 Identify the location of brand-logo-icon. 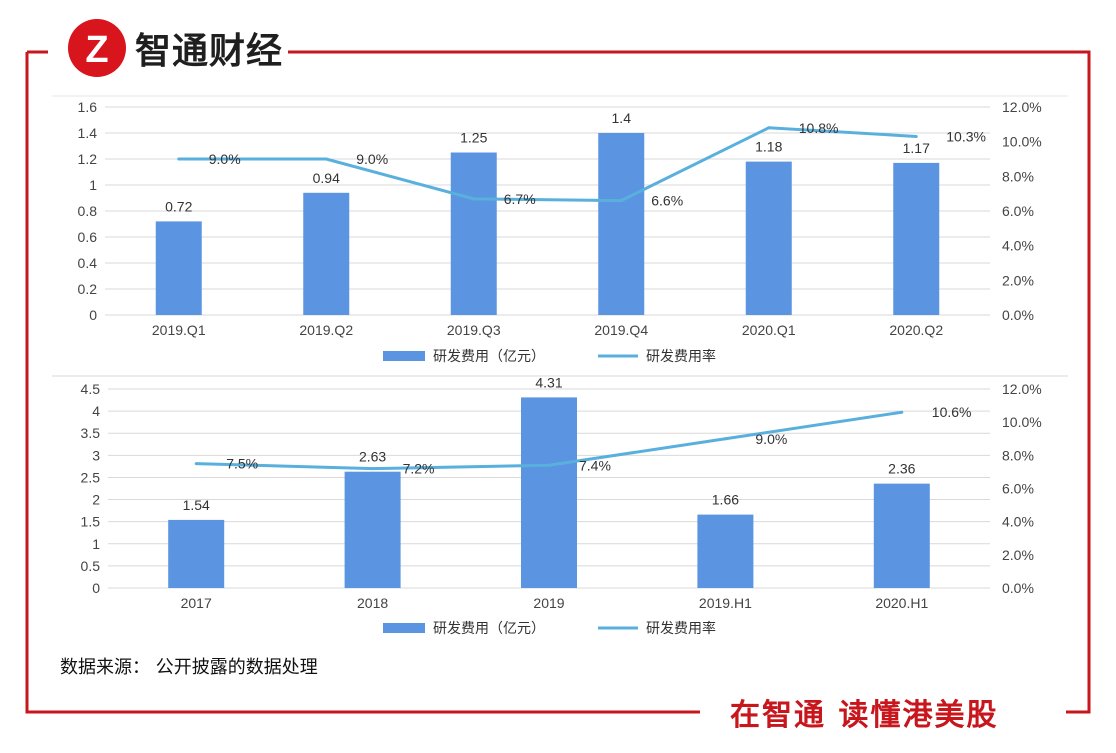
(97, 48).